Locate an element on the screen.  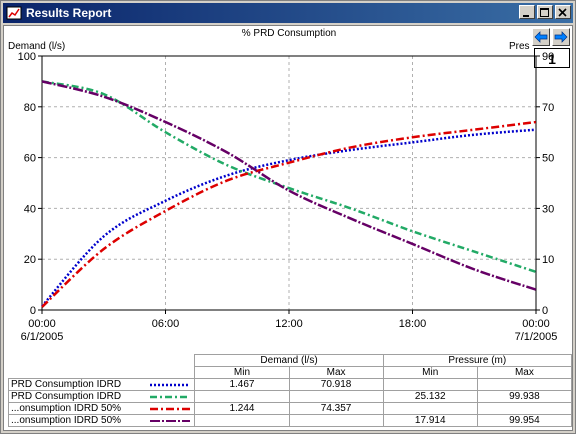
demand-max-value: 74.357 is located at coordinates (336, 408).